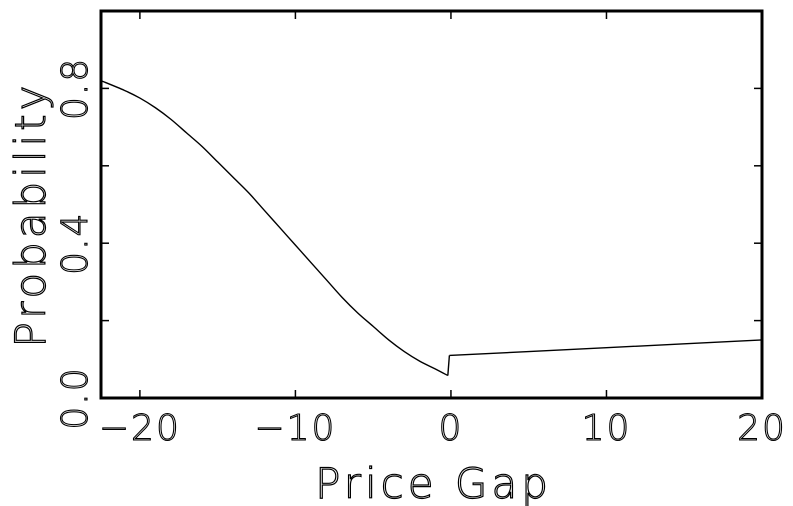 This screenshot has height=506, width=793. I want to click on series-line-positive, so click(606, 348).